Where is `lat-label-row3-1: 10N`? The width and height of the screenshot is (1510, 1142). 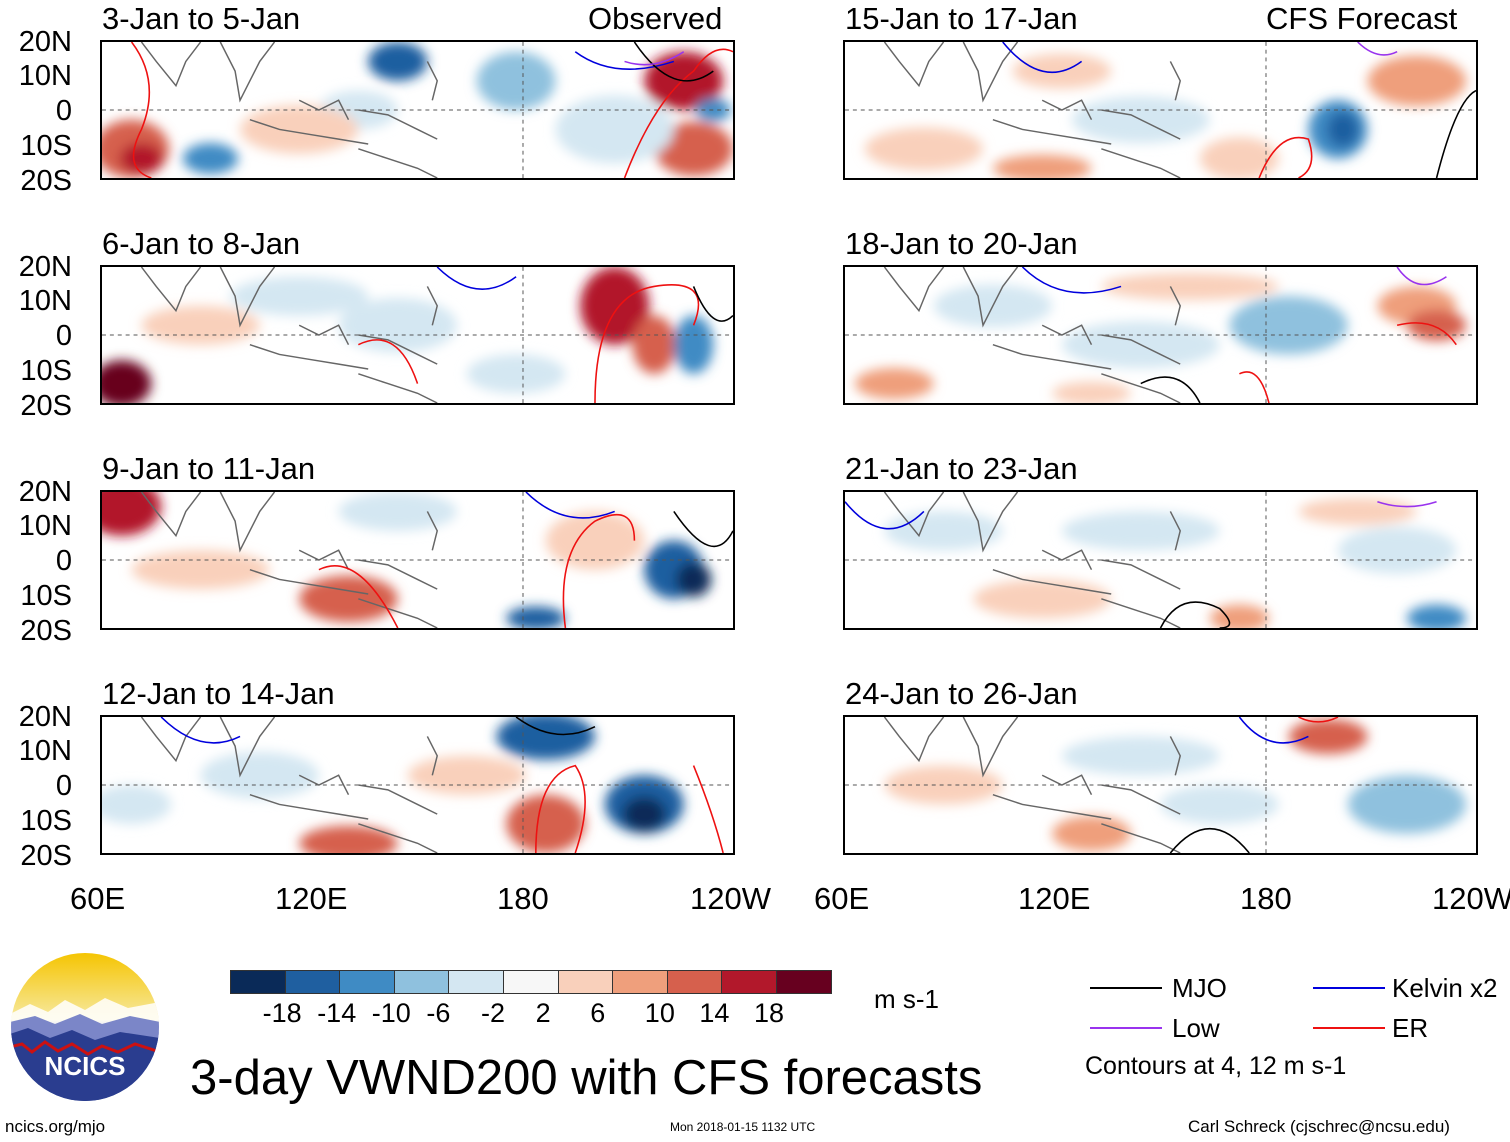 lat-label-row3-1: 10N is located at coordinates (45, 526).